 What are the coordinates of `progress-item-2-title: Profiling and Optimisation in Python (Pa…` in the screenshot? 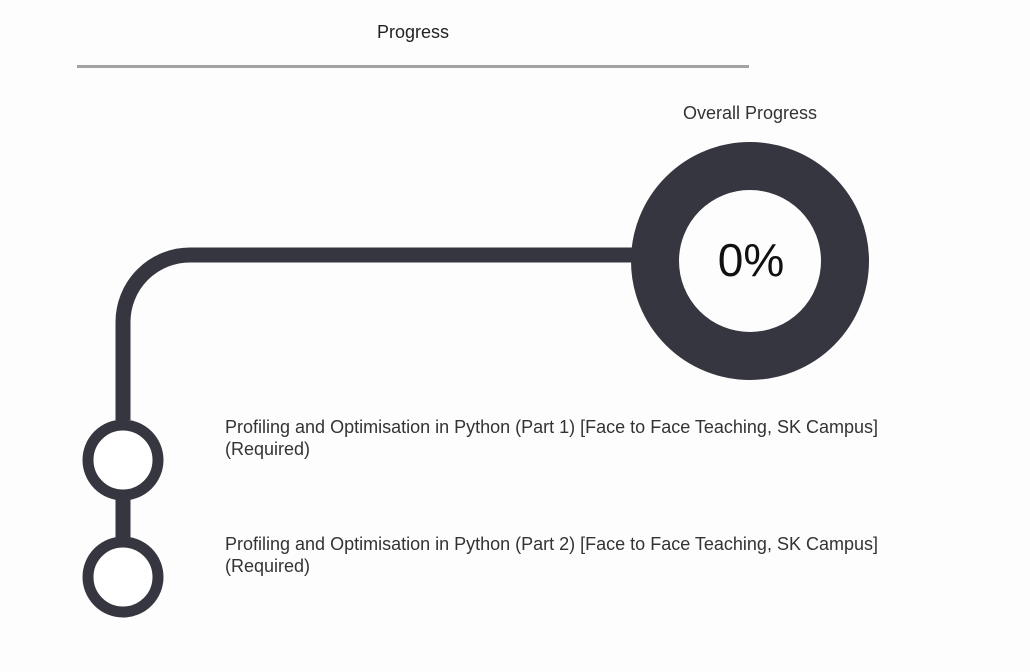 It's located at (551, 544).